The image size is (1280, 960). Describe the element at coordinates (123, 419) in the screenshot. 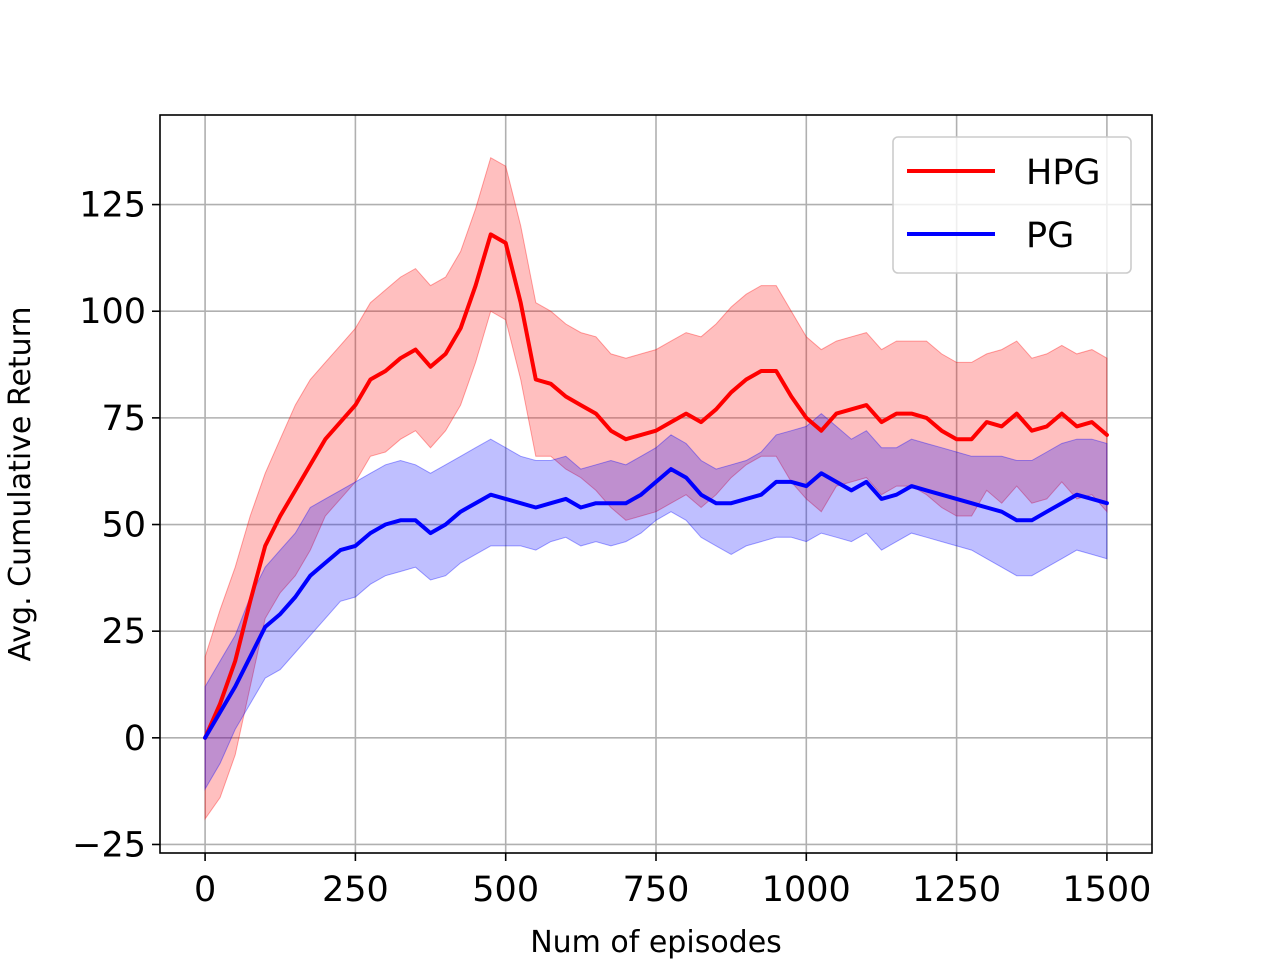

I see `y-tick-label: 75` at that location.